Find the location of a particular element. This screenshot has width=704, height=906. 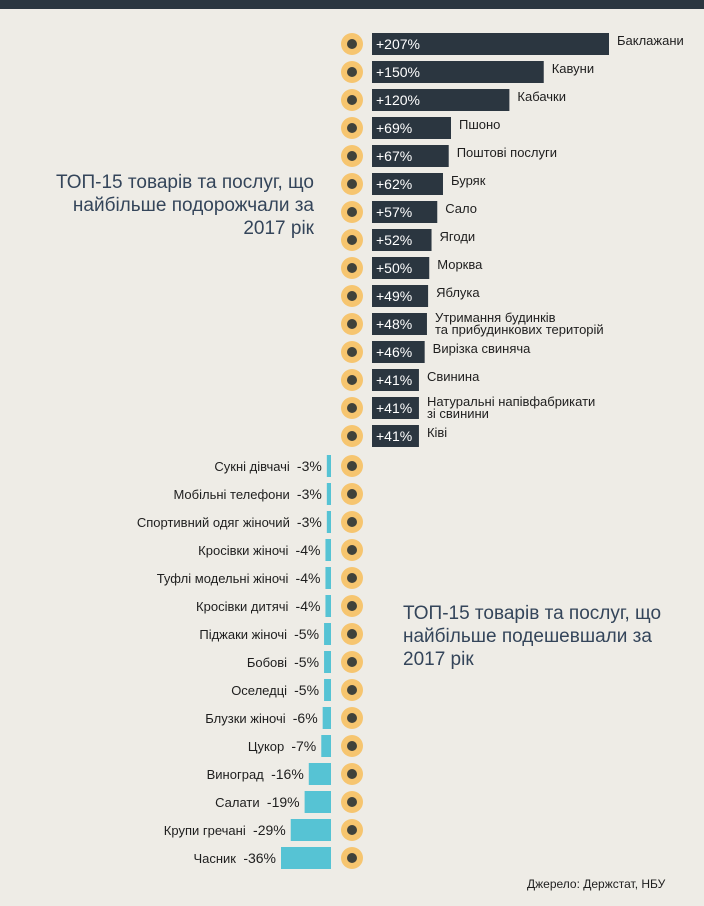

grapes-icon is located at coordinates (352, 774).